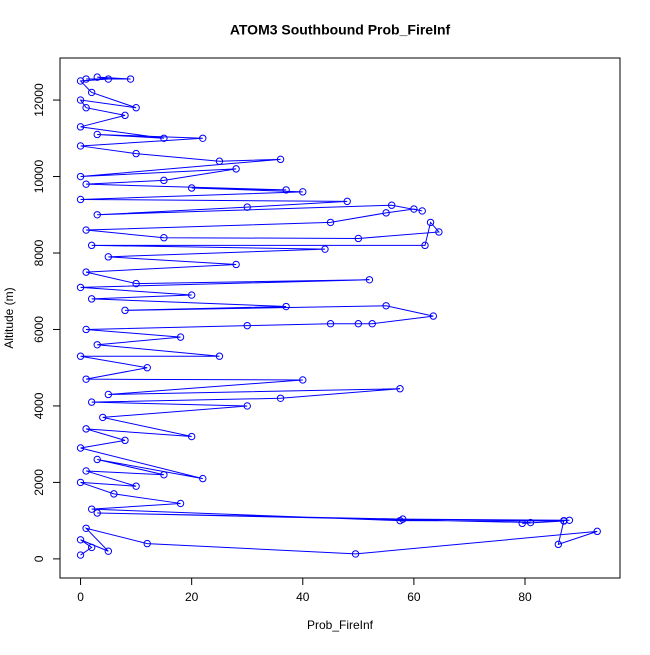 This screenshot has height=655, width=650. I want to click on x-axis-title: Prob_FireInf, so click(340, 625).